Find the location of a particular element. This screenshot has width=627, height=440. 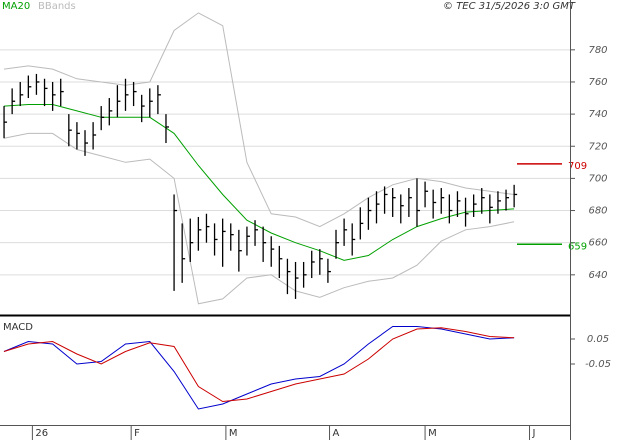

level-label: 709 is located at coordinates (577, 166).